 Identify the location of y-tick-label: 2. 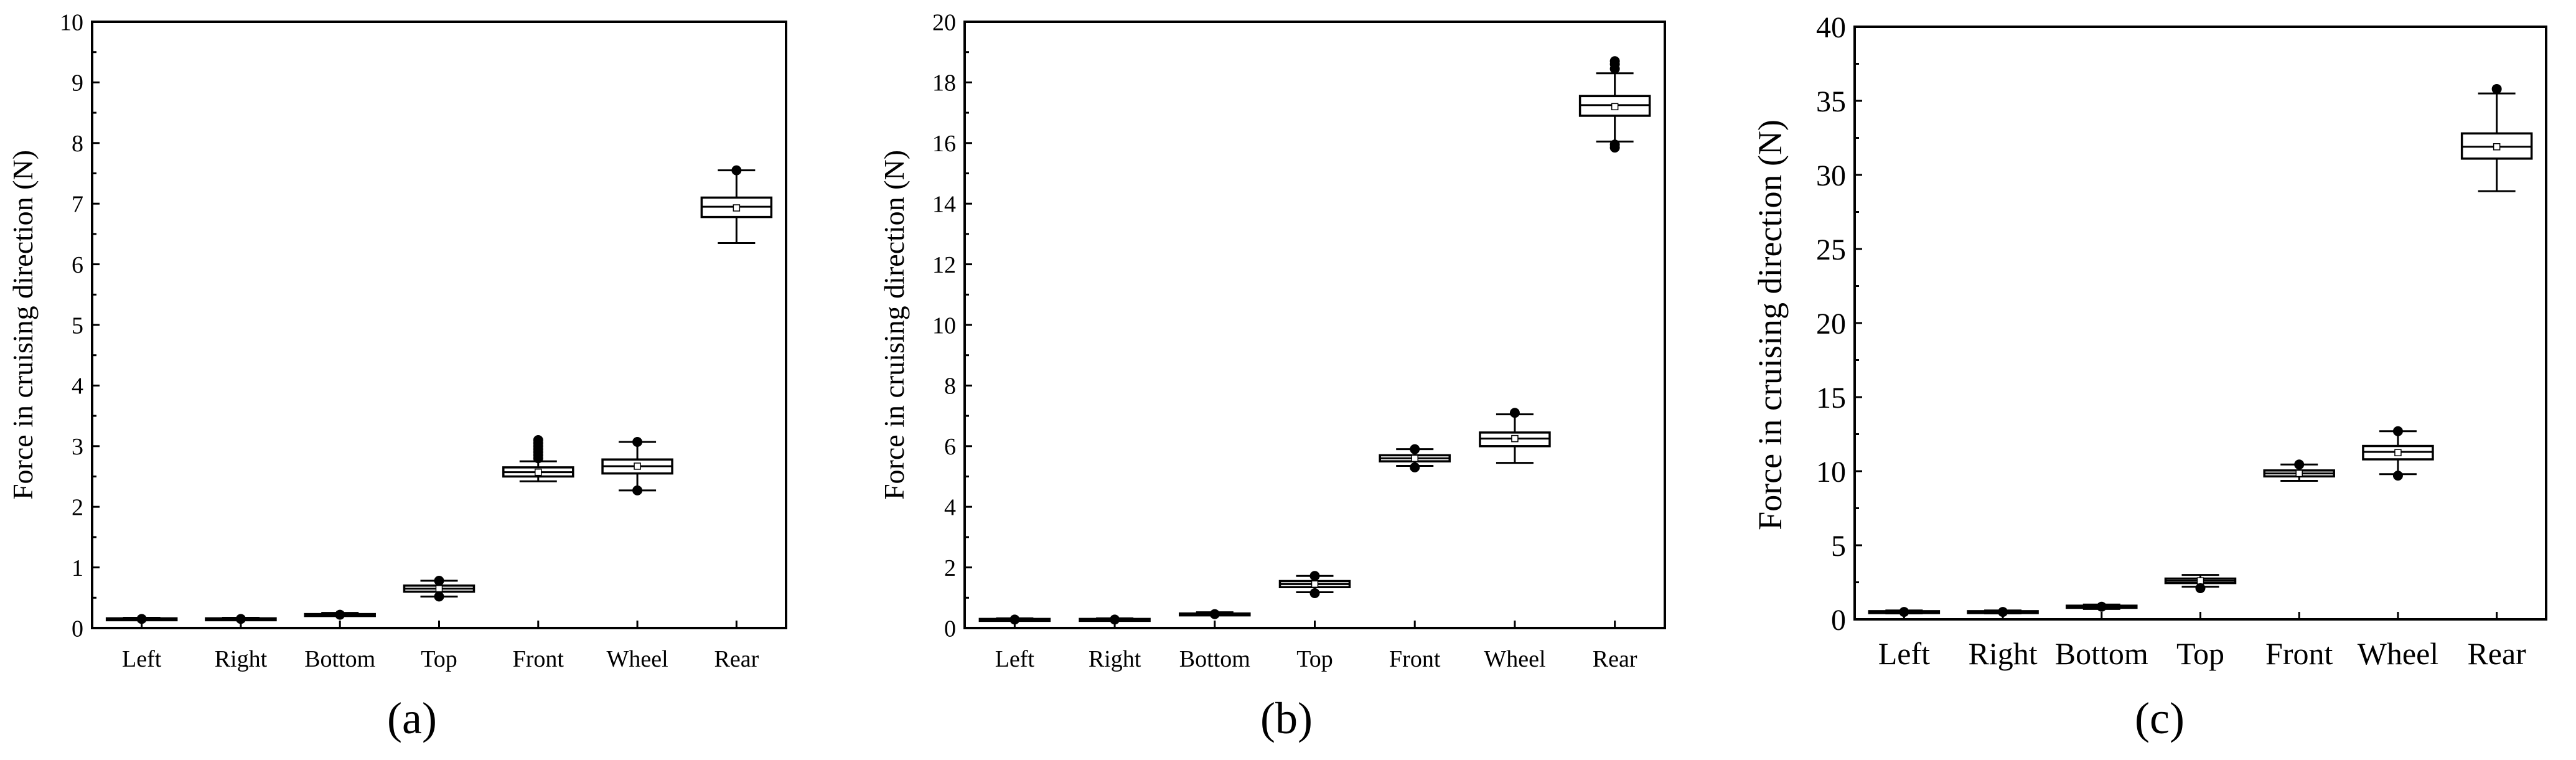
(77, 508).